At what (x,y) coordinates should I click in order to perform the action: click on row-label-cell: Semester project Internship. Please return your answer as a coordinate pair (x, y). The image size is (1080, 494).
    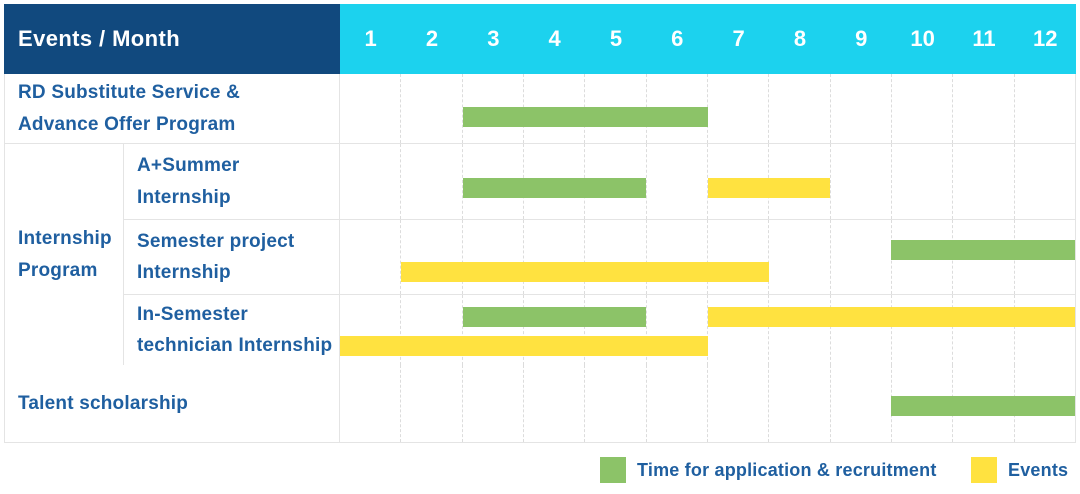
    Looking at the image, I should click on (232, 257).